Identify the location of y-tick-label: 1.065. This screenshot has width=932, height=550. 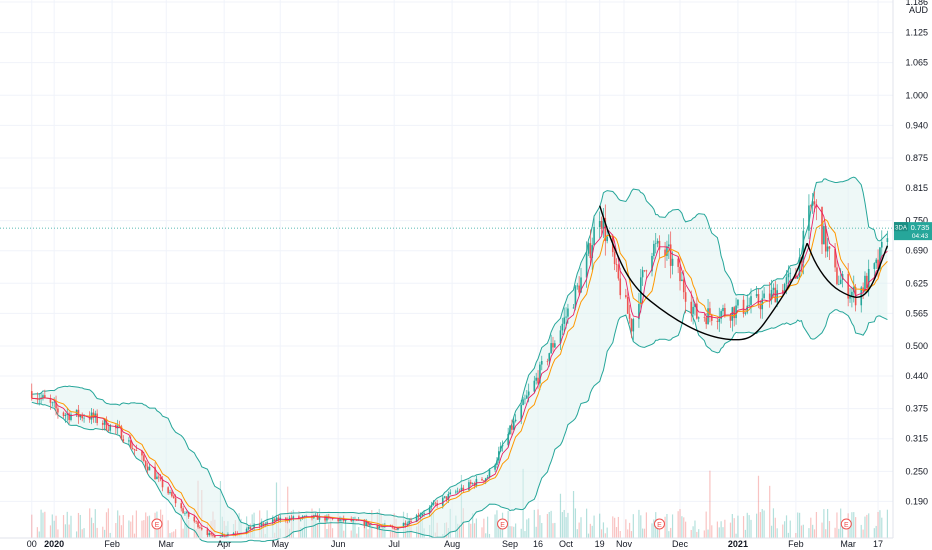
(916, 63).